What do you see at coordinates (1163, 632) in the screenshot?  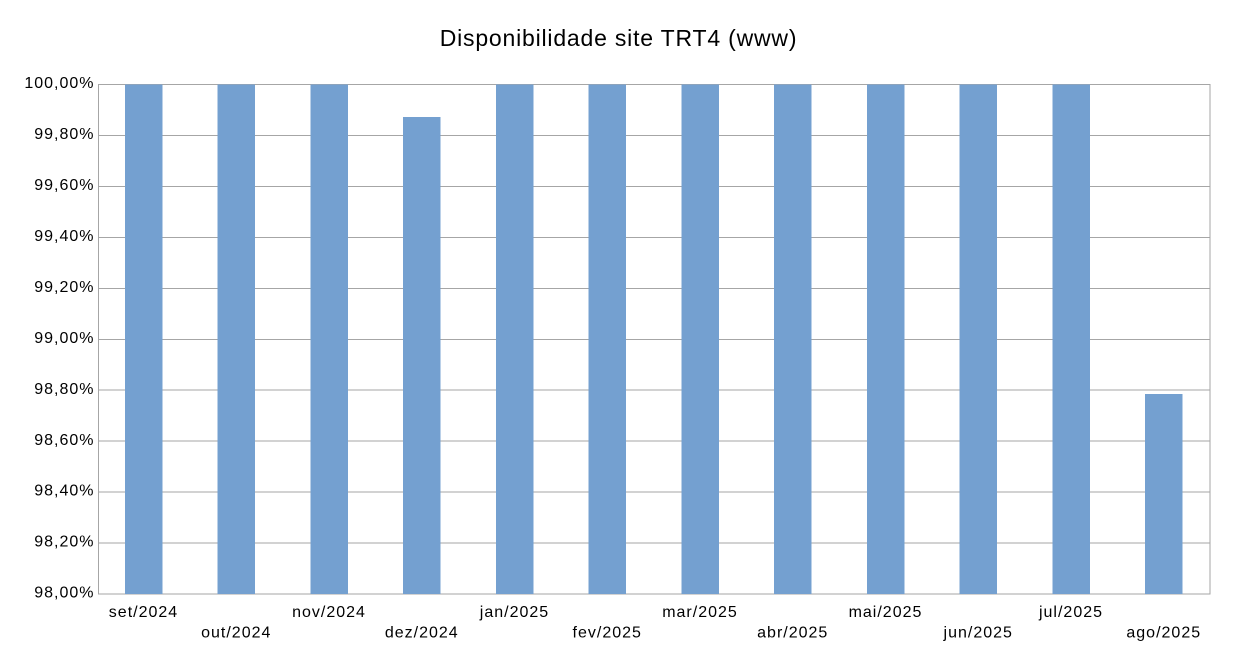 I see `svg-text: ago/2025` at bounding box center [1163, 632].